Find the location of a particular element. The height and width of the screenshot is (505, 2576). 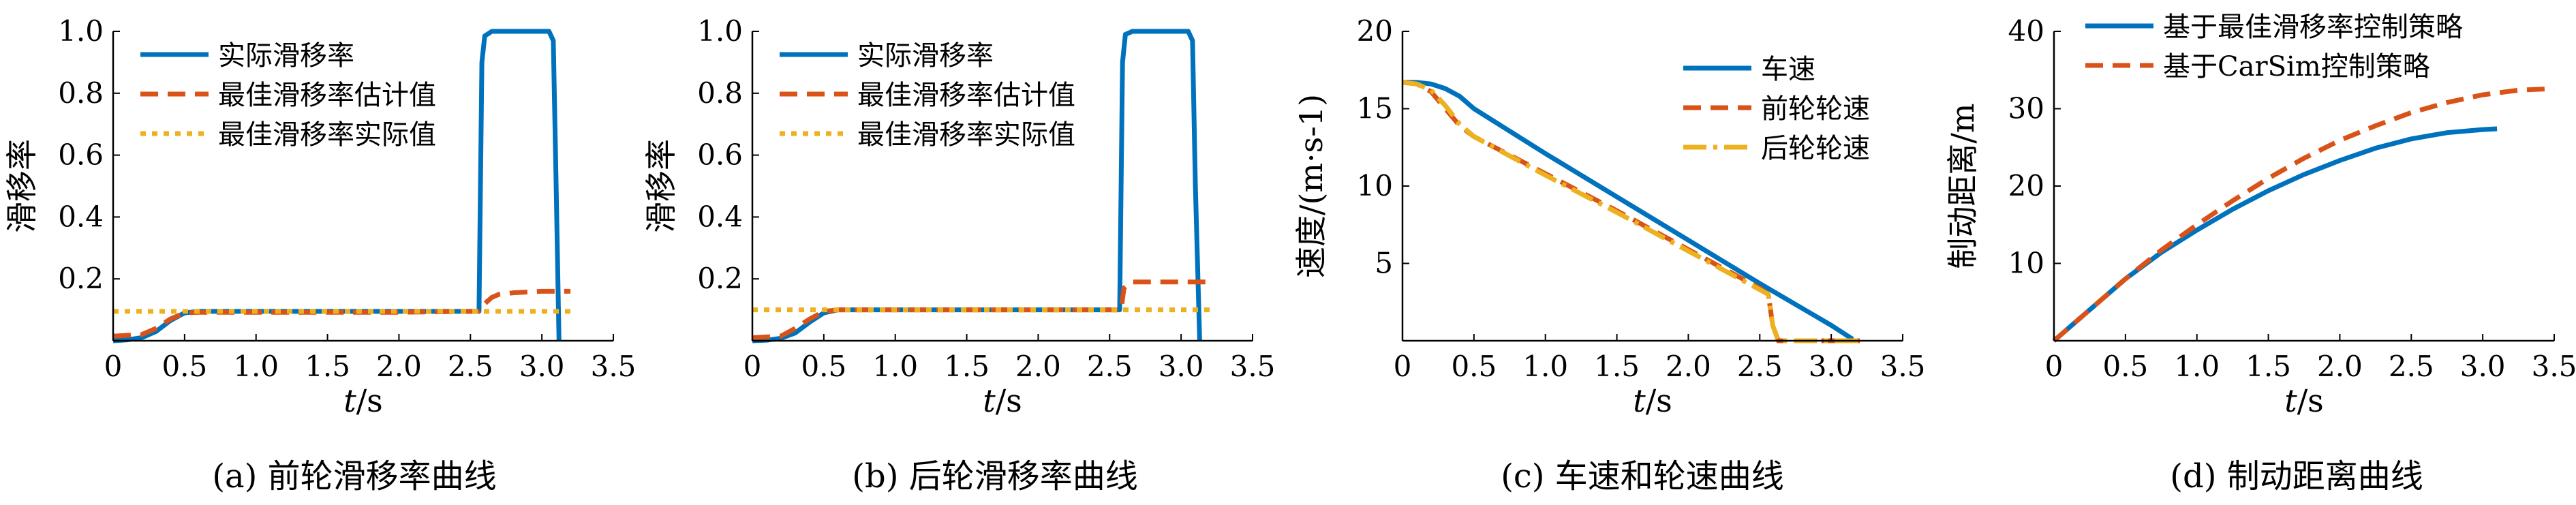

legend-label-1: 前轮轮速 is located at coordinates (1815, 109).